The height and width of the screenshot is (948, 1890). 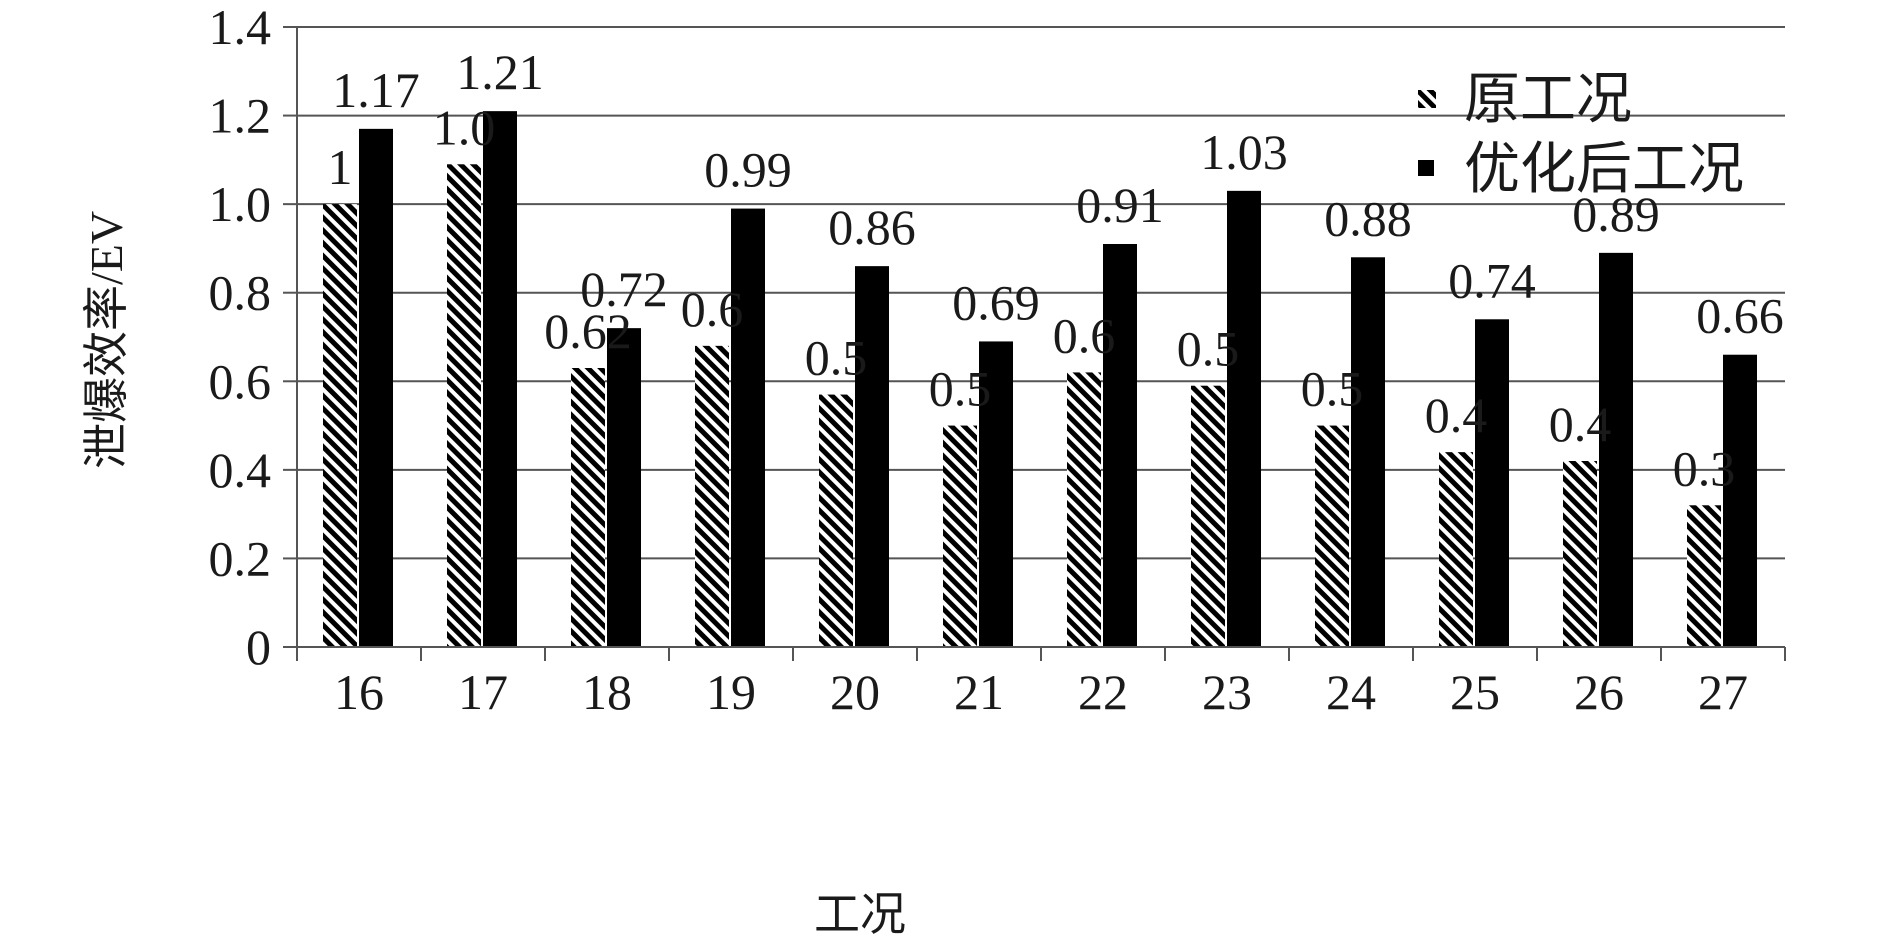 I want to click on data-label-original: 0.3, so click(x=1704, y=468).